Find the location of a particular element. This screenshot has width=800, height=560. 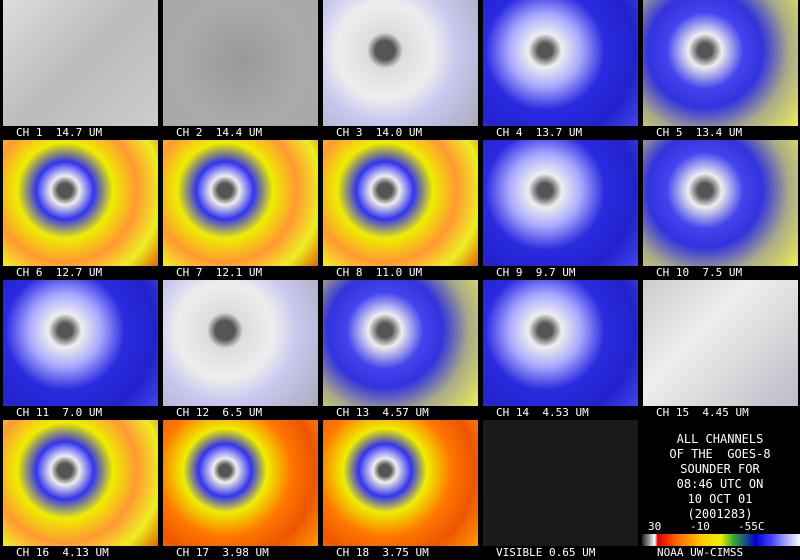

tile-label: CH 12 6.5 UM is located at coordinates (219, 412).